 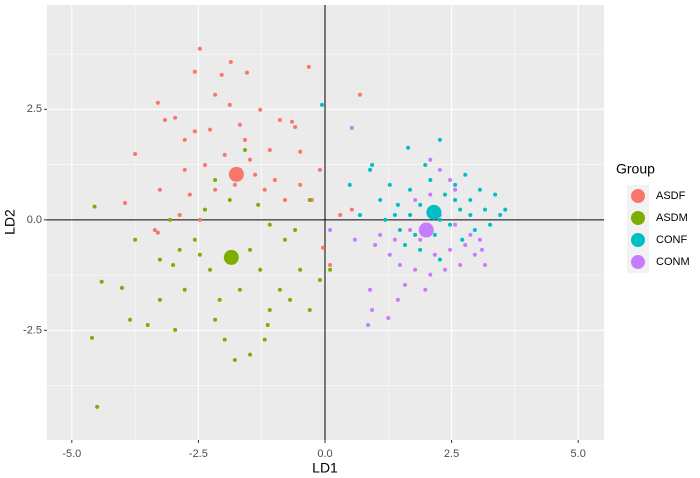 What do you see at coordinates (578, 454) in the screenshot?
I see `x-tick-label: 5.0` at bounding box center [578, 454].